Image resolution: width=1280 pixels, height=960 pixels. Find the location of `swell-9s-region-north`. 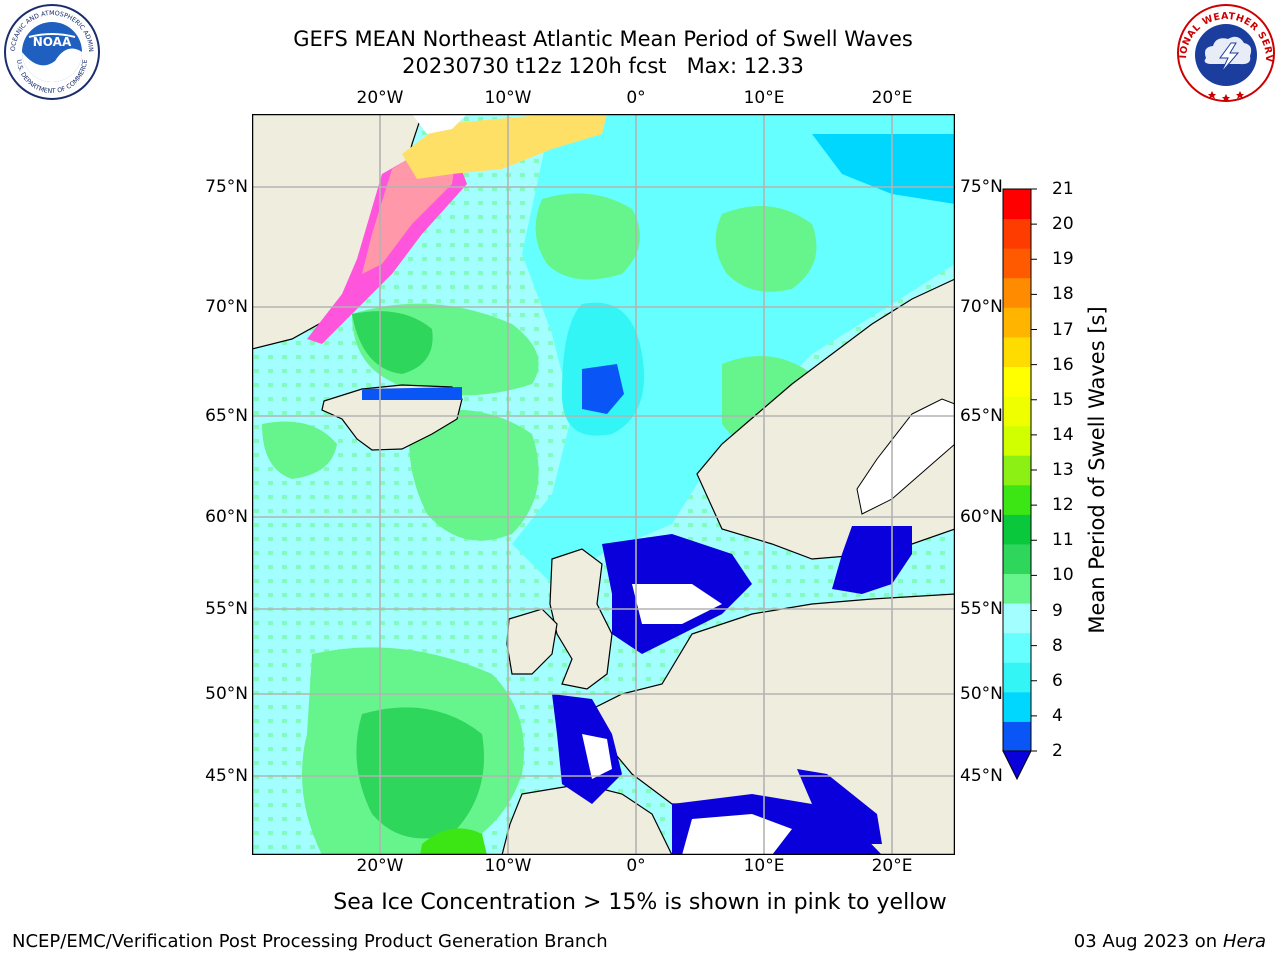

swell-9s-region-north is located at coordinates (587, 236).